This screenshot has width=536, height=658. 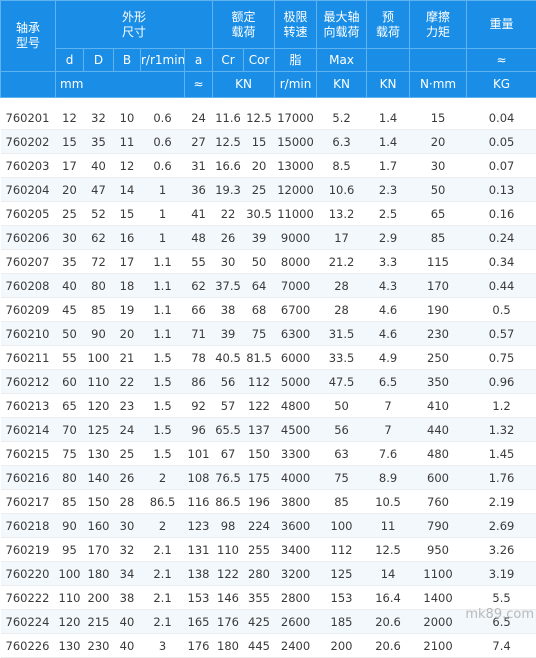 What do you see at coordinates (70, 334) in the screenshot?
I see `table-cell: 50` at bounding box center [70, 334].